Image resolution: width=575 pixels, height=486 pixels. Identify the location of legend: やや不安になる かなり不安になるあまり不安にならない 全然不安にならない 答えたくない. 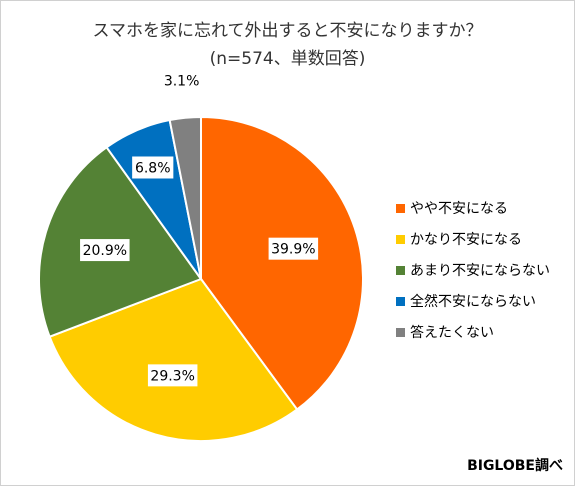
(473, 275).